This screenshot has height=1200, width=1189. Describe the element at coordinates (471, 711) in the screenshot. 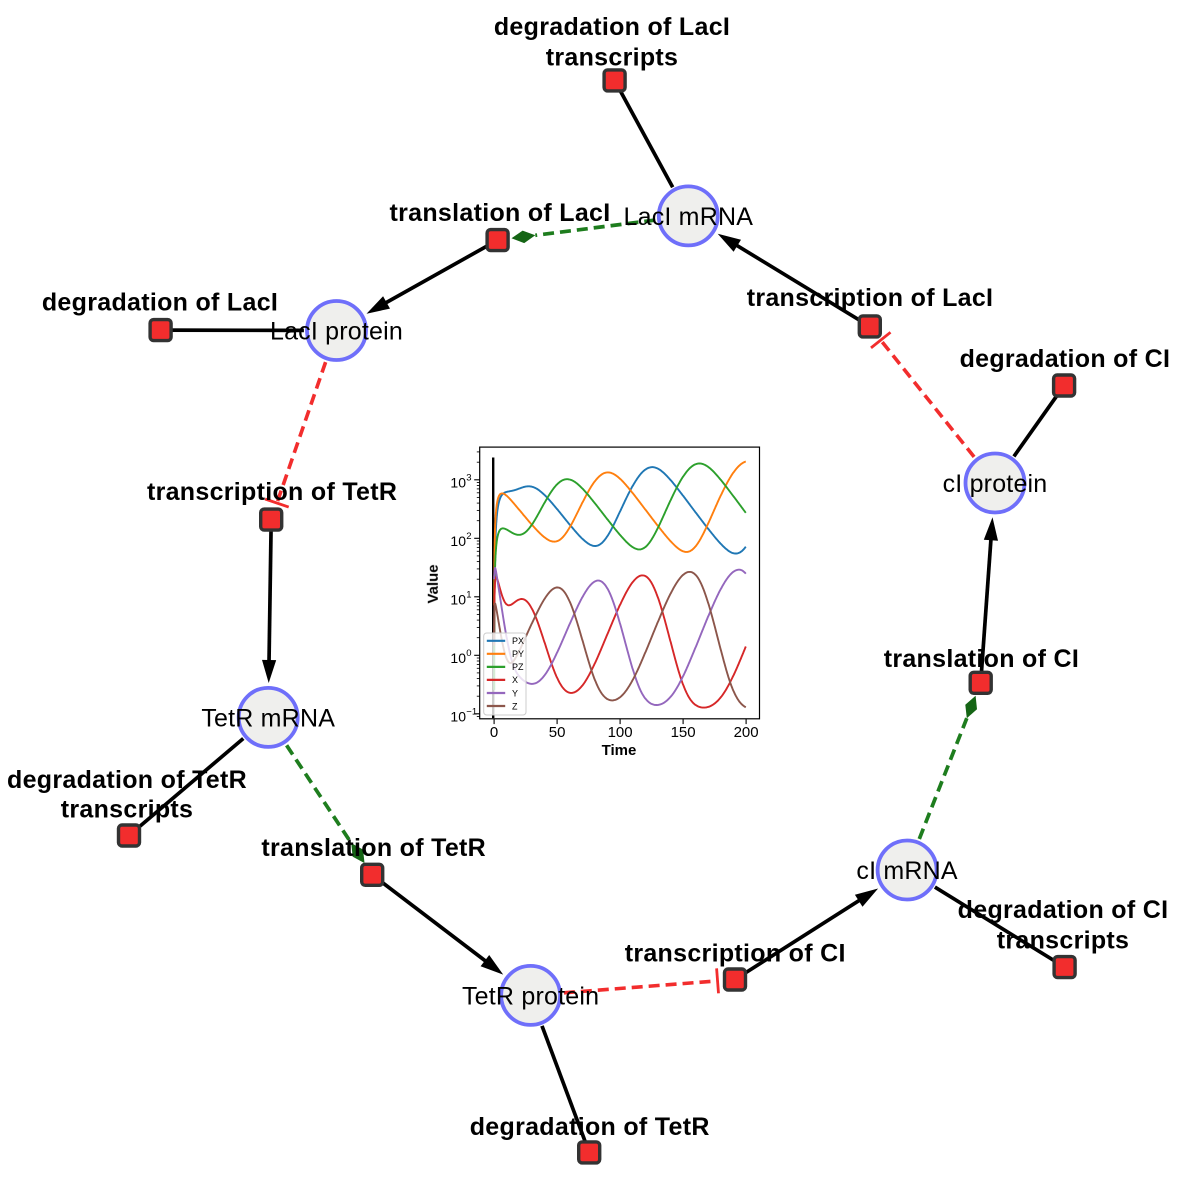

I see `svg-text: −1` at that location.